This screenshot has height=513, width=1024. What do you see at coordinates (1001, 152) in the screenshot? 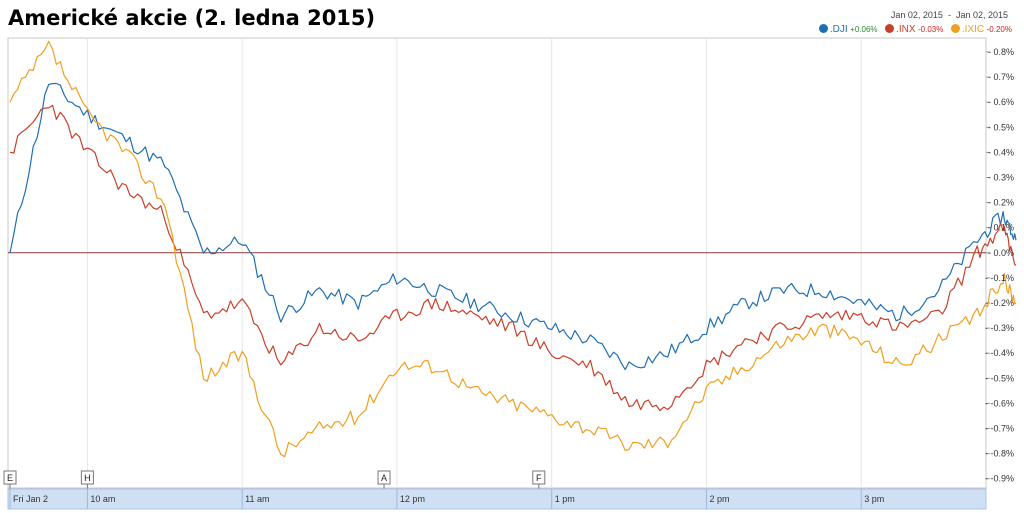
I see `y-tick-label: - 0.4%` at bounding box center [1001, 152].